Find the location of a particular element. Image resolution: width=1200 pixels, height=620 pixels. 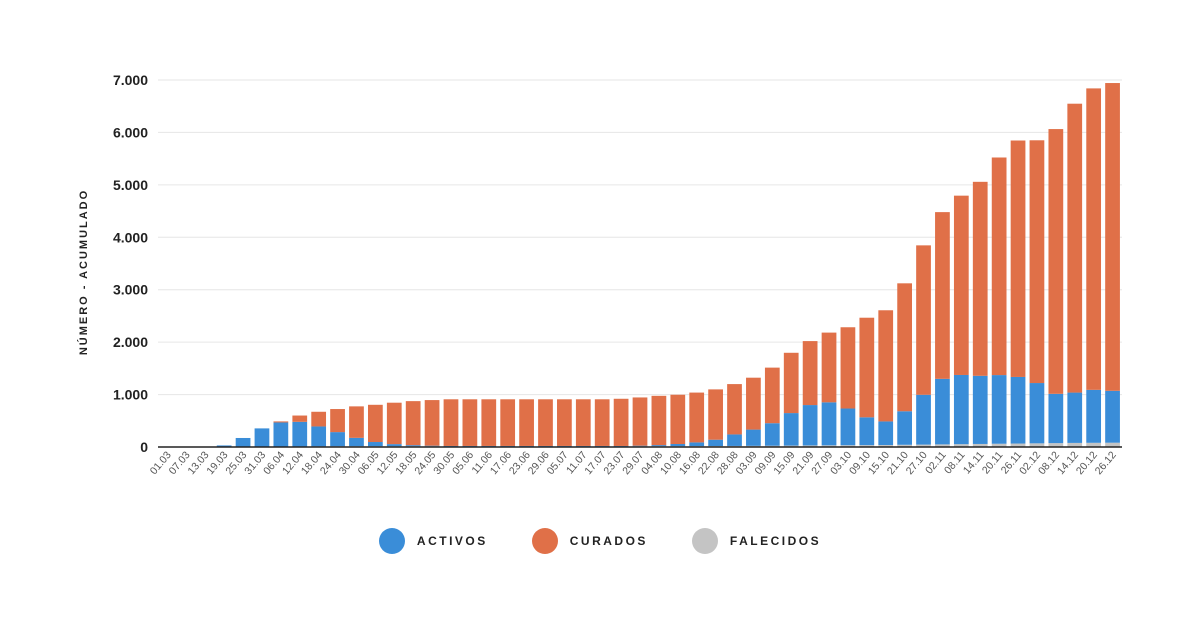

y-tick-label: 2.000 is located at coordinates (130, 342).